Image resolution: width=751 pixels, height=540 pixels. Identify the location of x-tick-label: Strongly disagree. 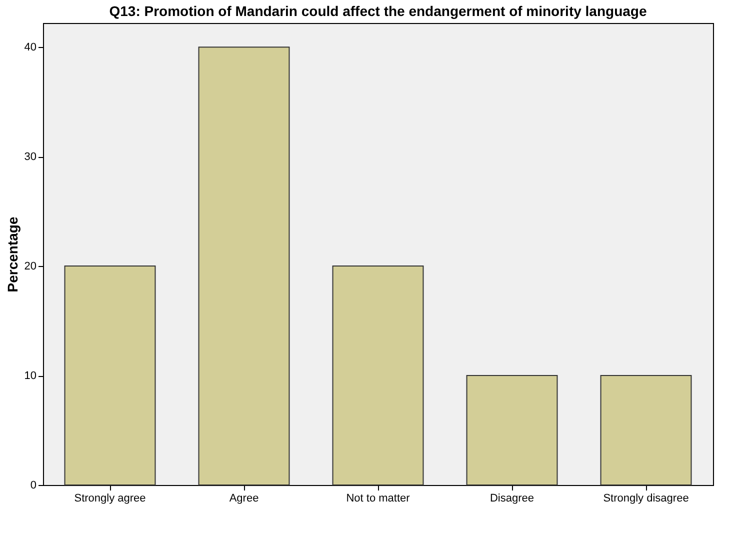
(646, 498).